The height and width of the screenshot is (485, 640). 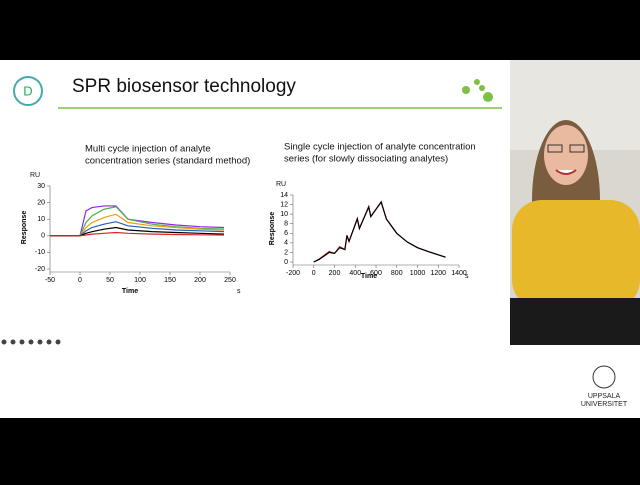 I want to click on y-tick-label: 12, so click(x=284, y=204).